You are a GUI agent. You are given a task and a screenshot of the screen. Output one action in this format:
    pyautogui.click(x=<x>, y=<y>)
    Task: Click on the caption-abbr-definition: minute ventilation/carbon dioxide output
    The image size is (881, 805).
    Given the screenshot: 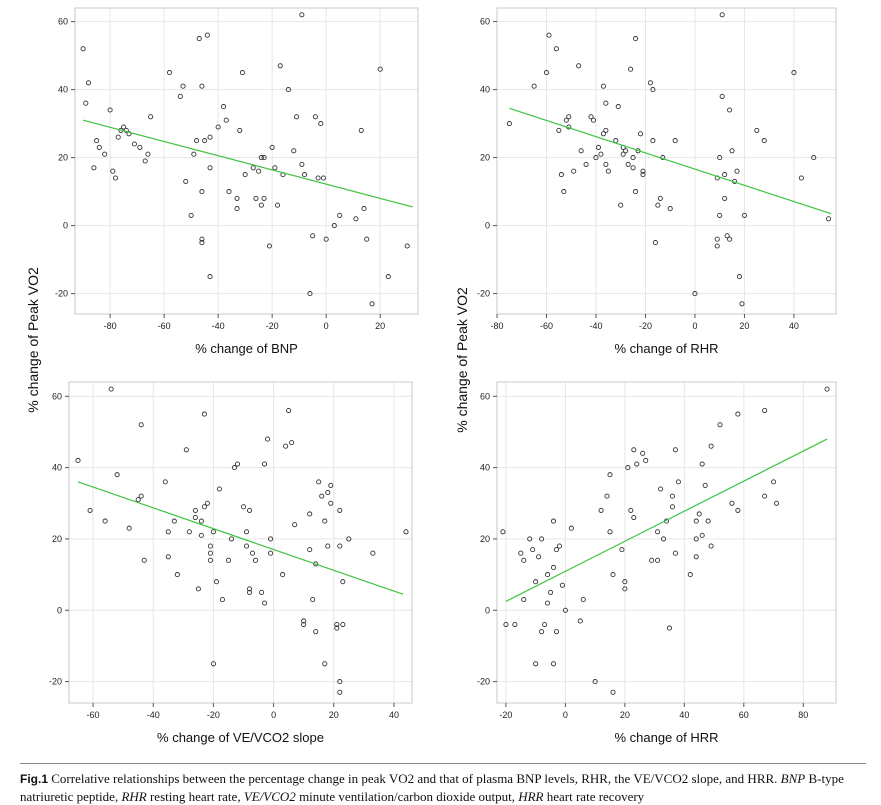 What is the action you would take?
    pyautogui.click(x=405, y=796)
    